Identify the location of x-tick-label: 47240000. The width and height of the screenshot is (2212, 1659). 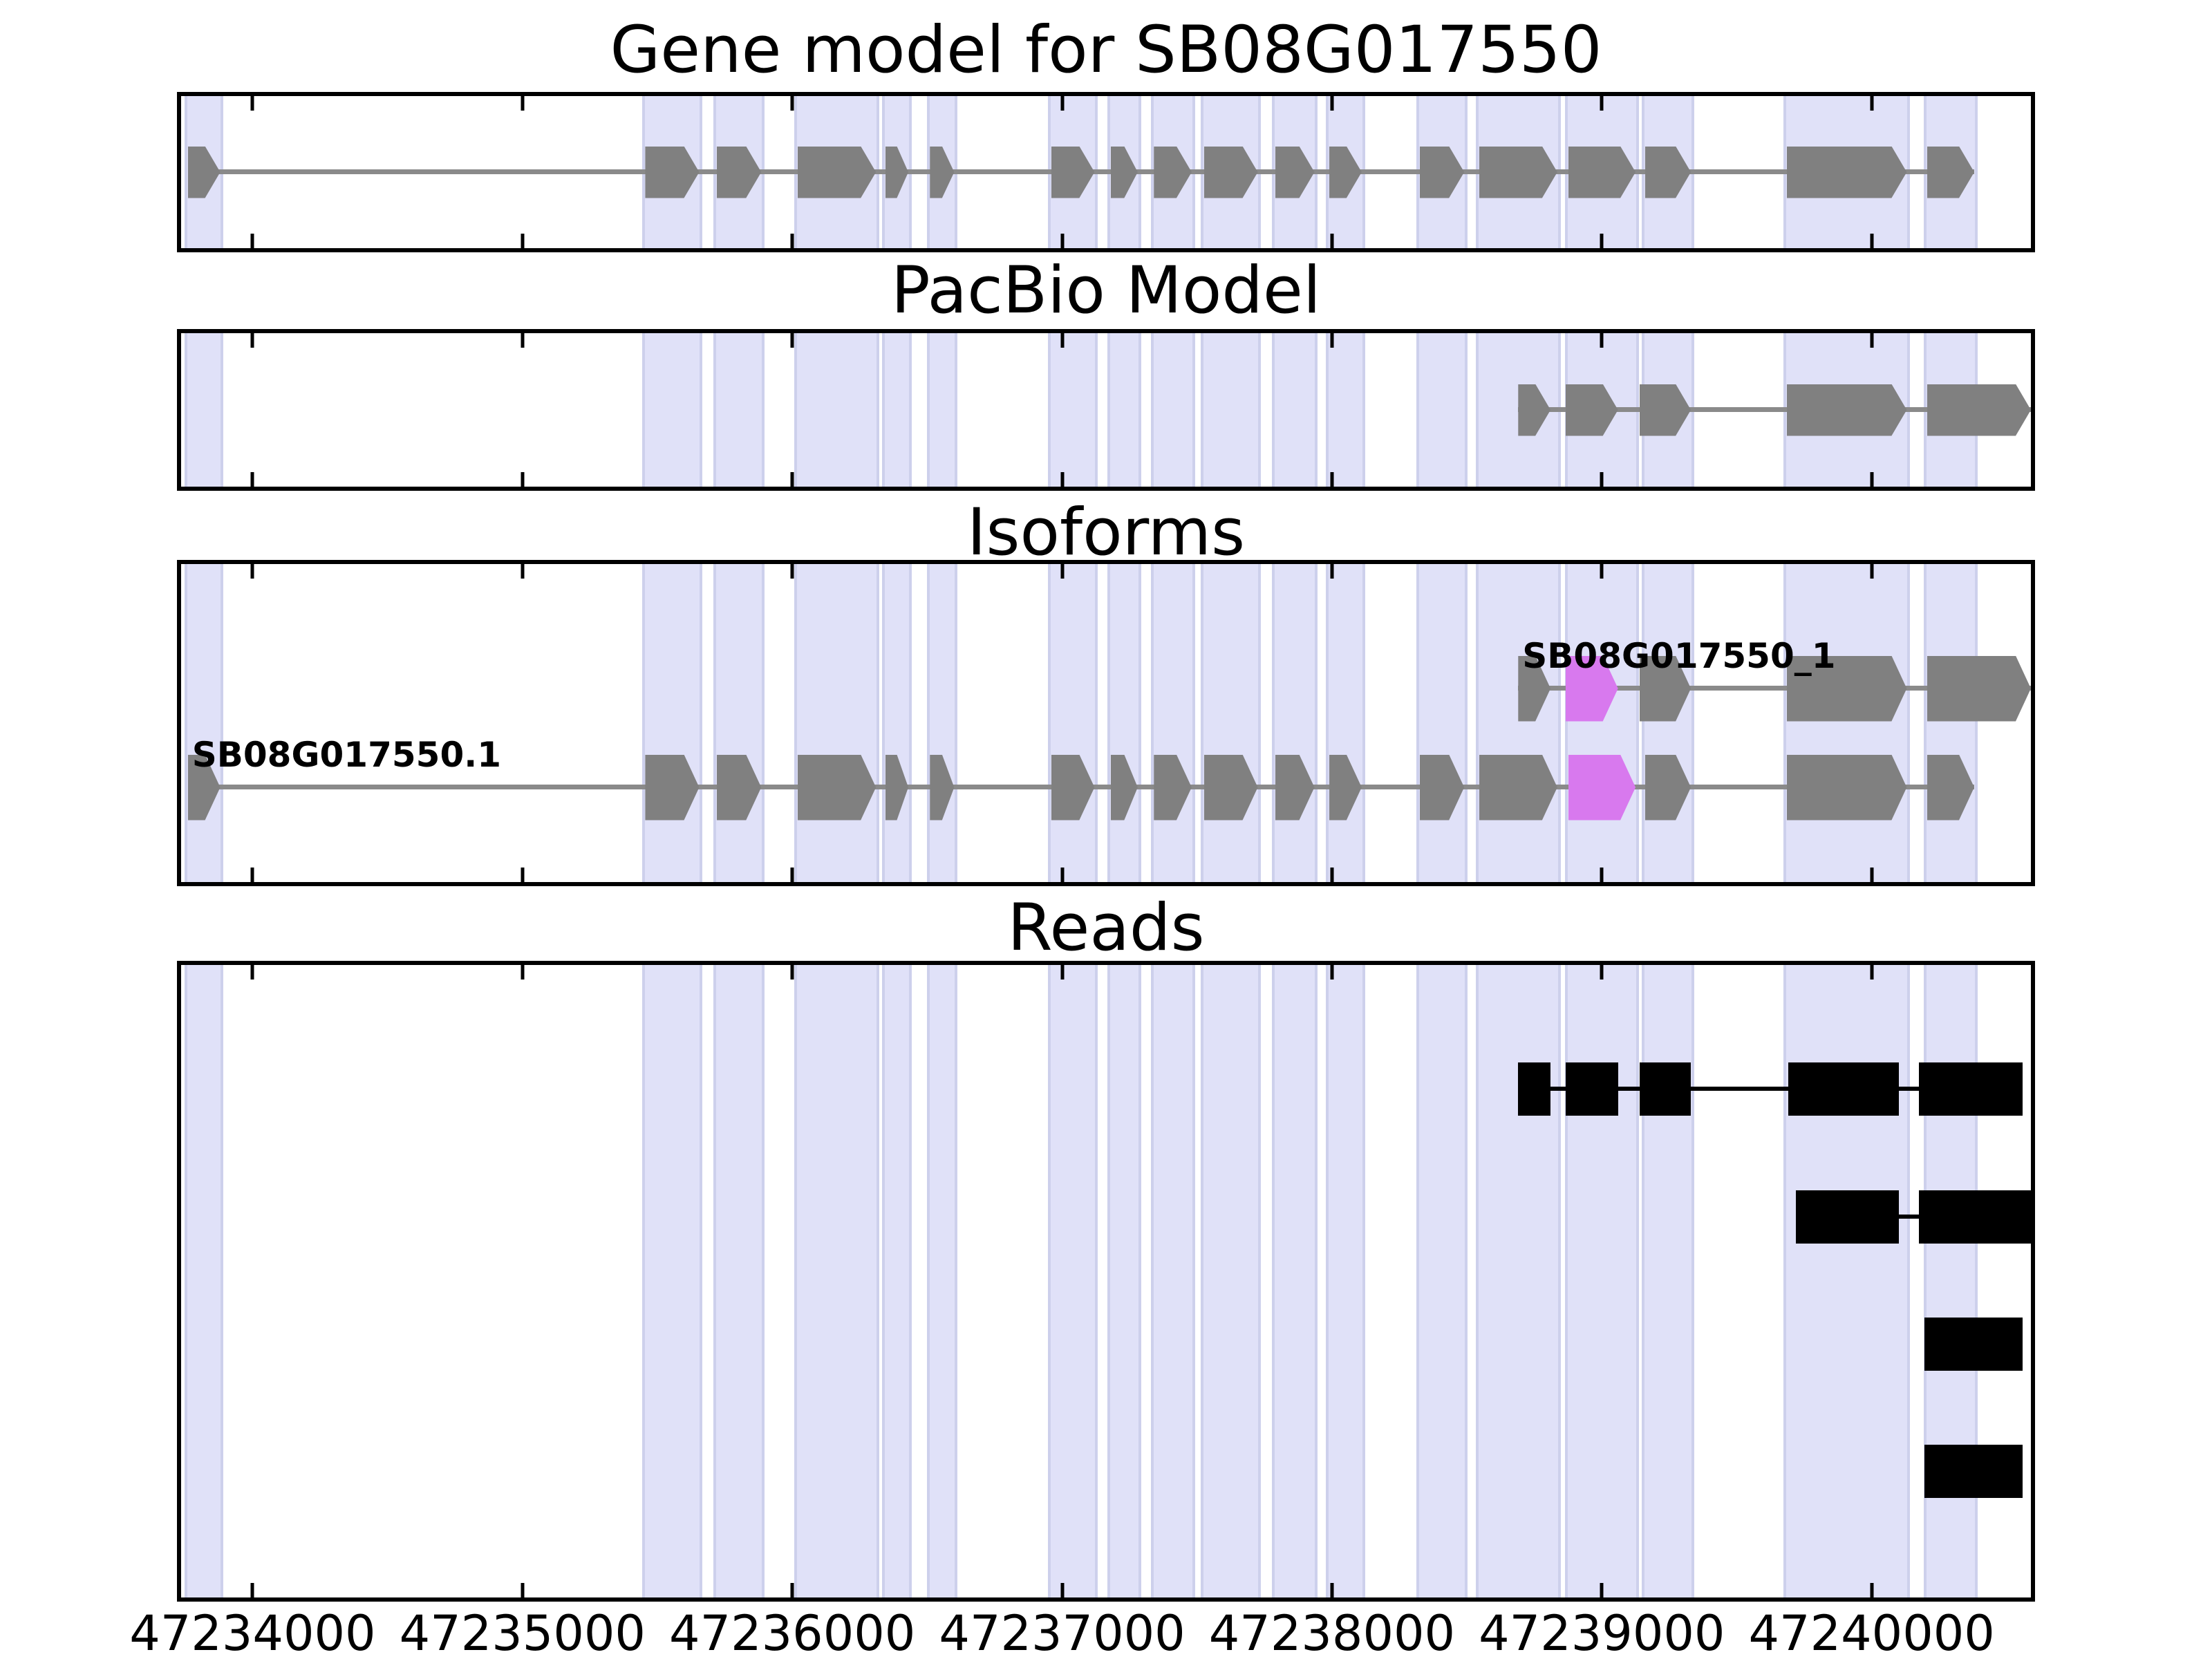
(1872, 1632).